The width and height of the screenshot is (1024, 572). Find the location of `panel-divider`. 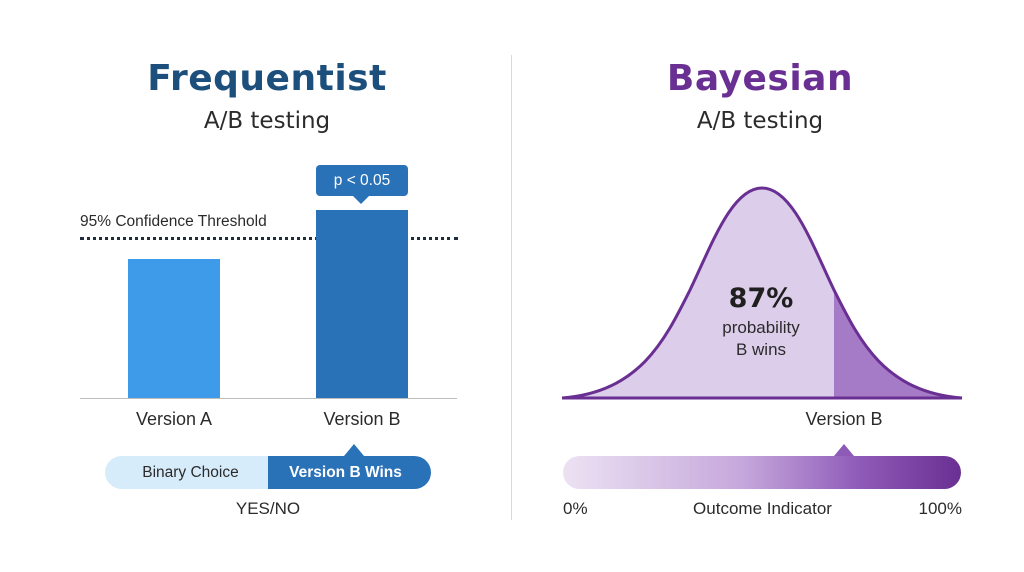

panel-divider is located at coordinates (511, 287).